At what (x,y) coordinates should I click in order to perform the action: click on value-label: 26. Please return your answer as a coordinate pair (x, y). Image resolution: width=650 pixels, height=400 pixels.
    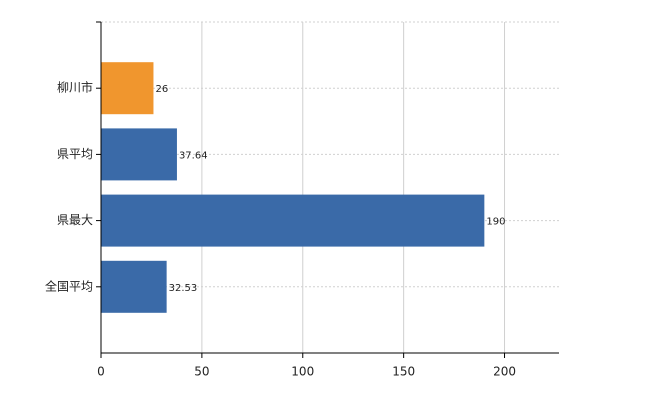
    Looking at the image, I should click on (161, 89).